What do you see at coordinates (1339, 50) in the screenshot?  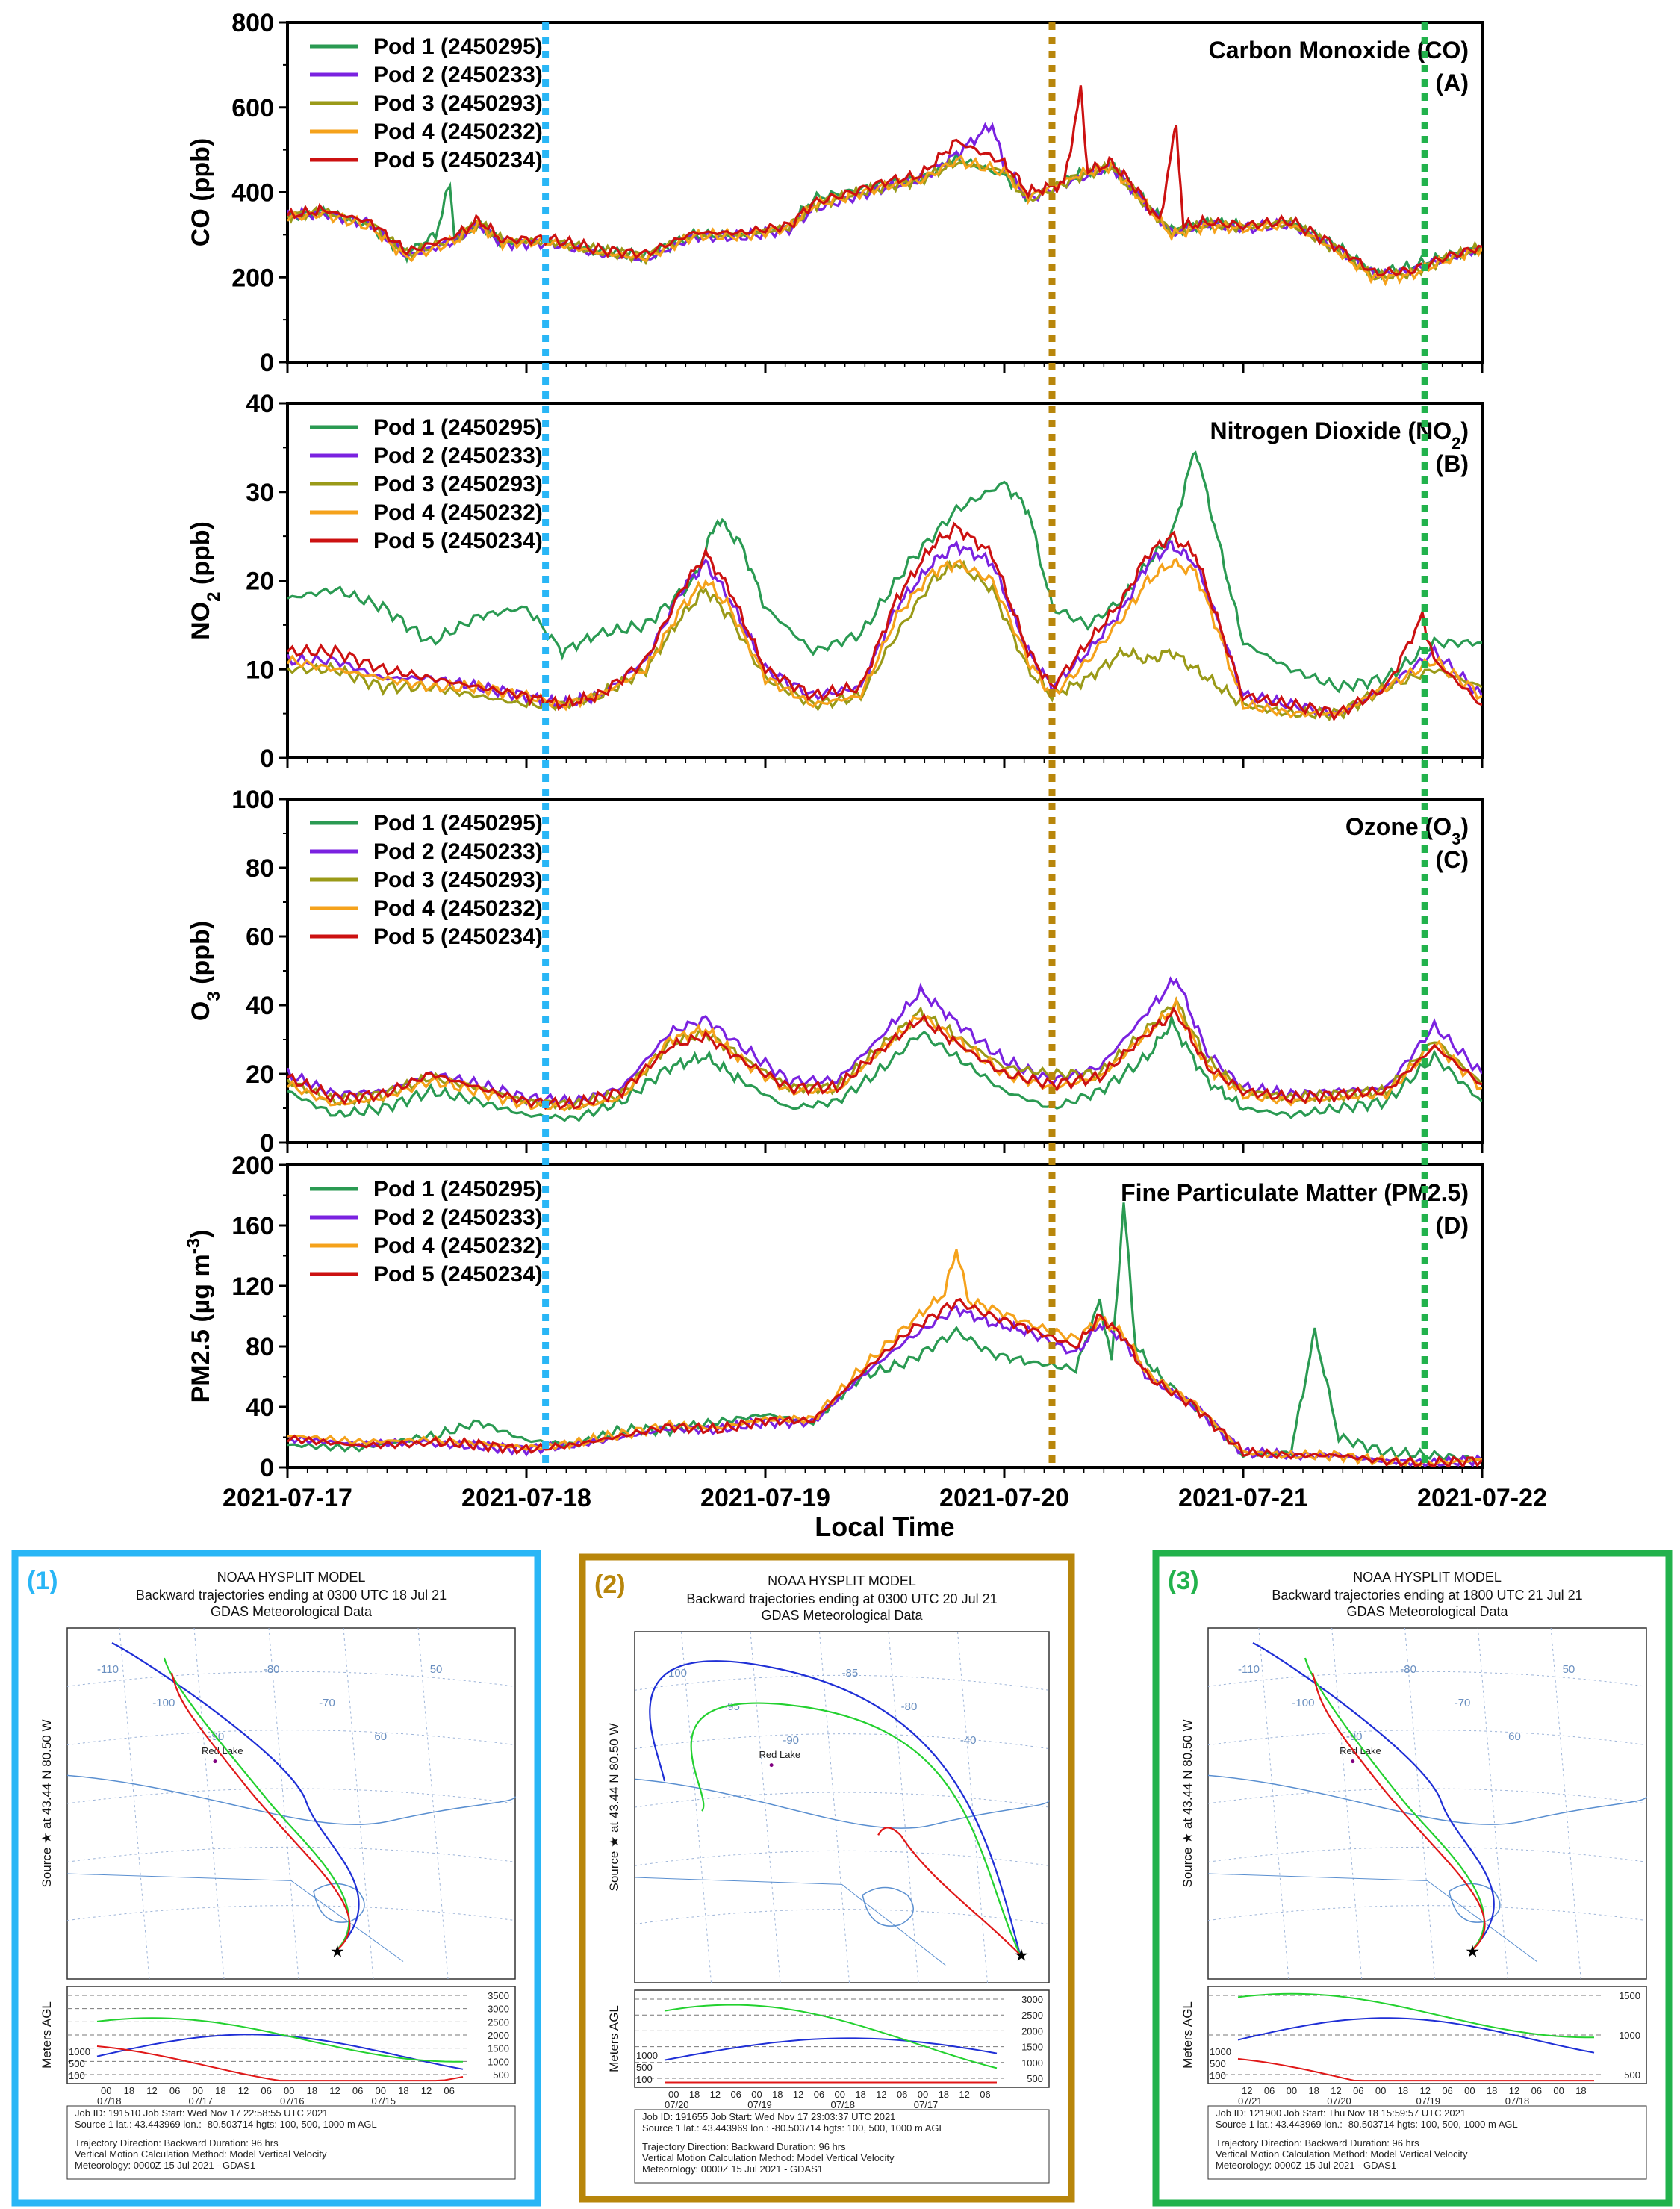 I see `panel-title-part: Carbon Monoxide (CO)` at bounding box center [1339, 50].